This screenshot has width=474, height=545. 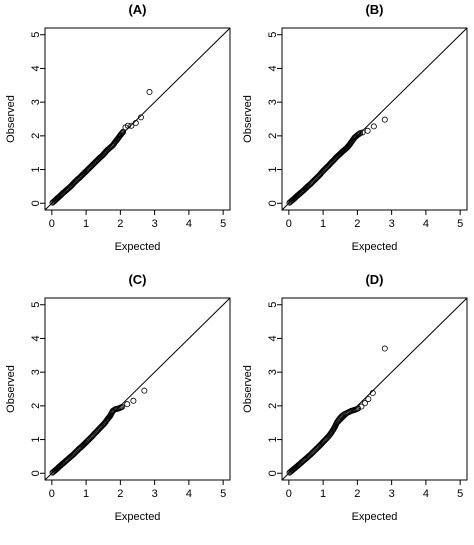 I want to click on reference-line, so click(x=137, y=119).